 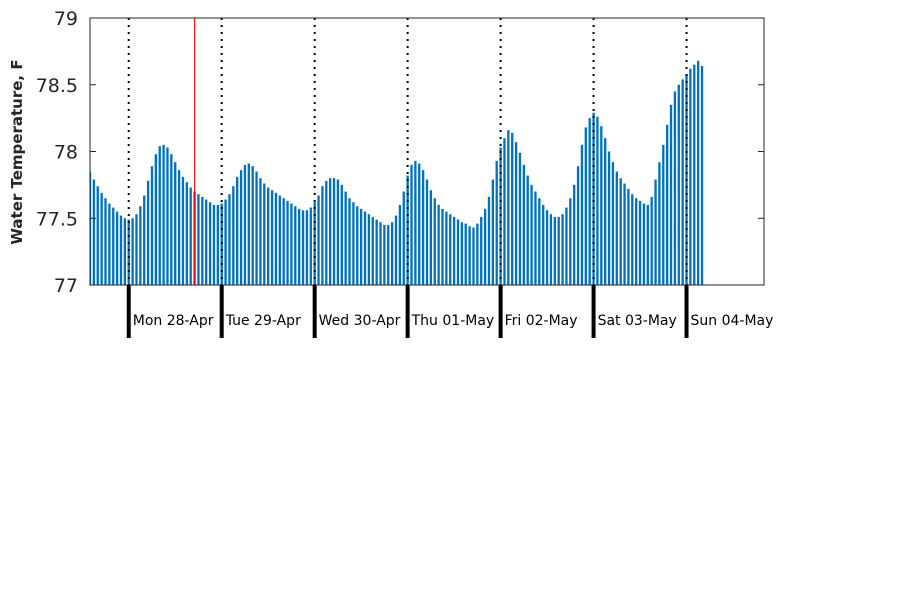 I want to click on y-tick-label: 77.5, so click(x=57, y=219).